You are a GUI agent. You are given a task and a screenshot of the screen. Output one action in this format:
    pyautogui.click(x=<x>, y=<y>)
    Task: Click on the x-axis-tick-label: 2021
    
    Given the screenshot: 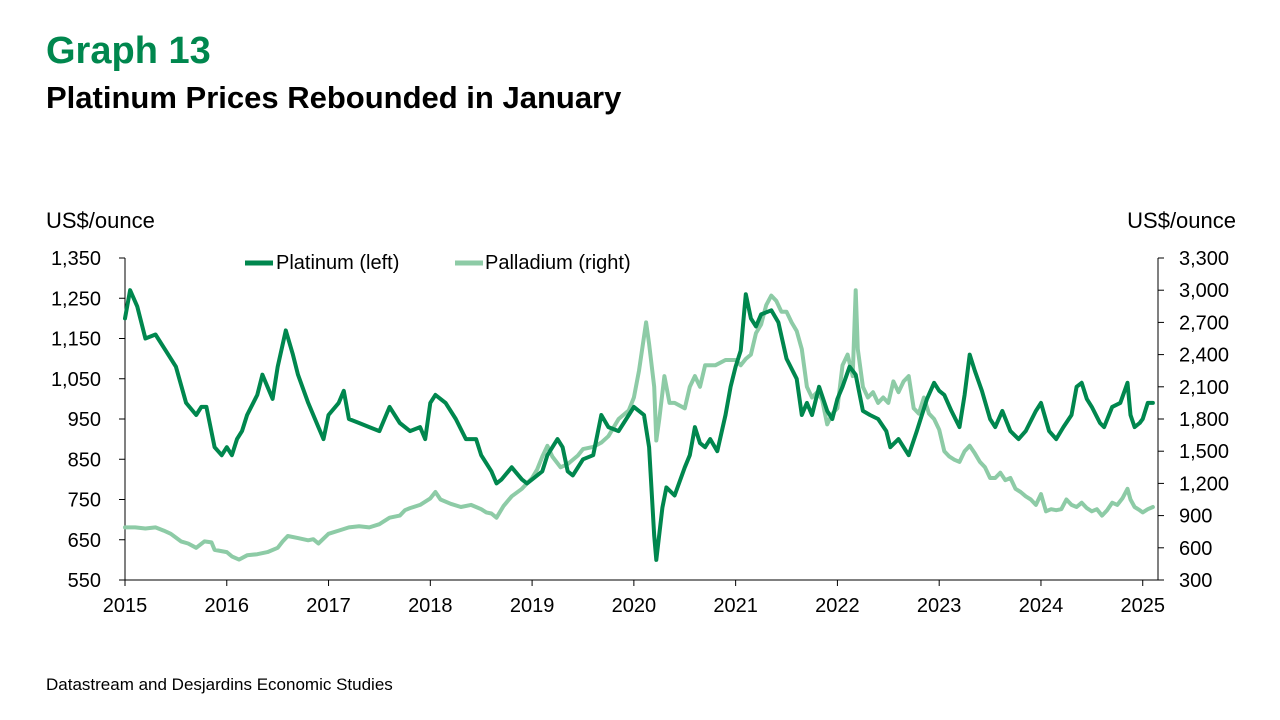 What is the action you would take?
    pyautogui.click(x=735, y=606)
    